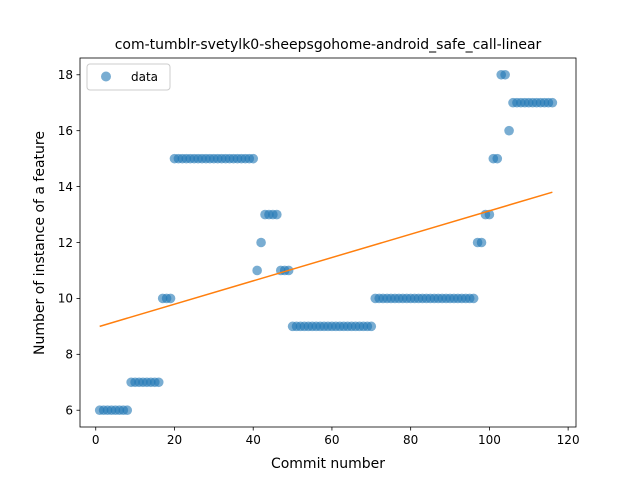 The image size is (640, 480). What do you see at coordinates (331, 440) in the screenshot?
I see `x-tick-label: 60` at bounding box center [331, 440].